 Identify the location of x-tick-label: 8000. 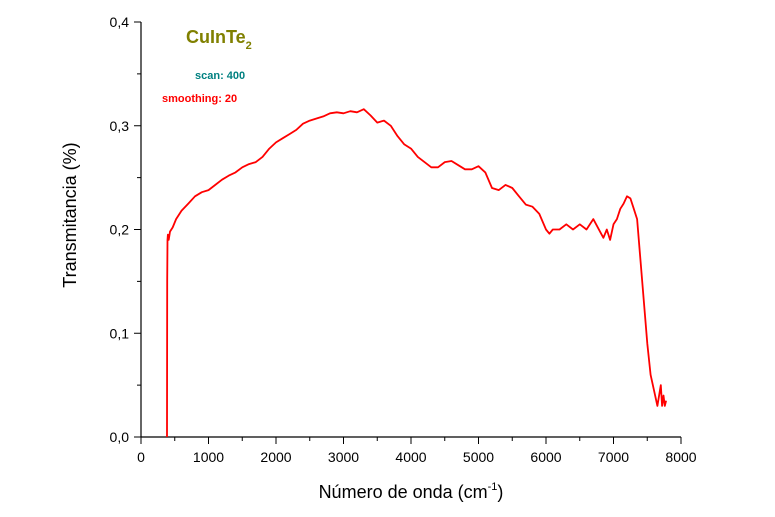
(680, 457).